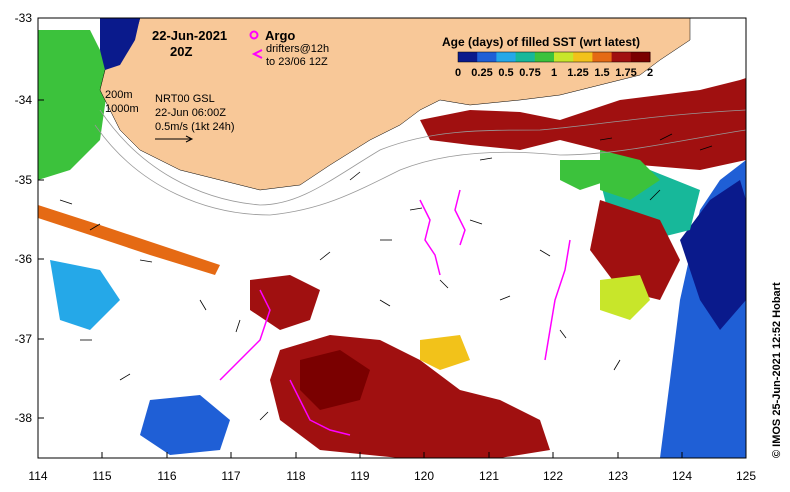 The image size is (790, 492). I want to click on y-axis: -33 -34 -35 -36 -37 -38, so click(29, 218).